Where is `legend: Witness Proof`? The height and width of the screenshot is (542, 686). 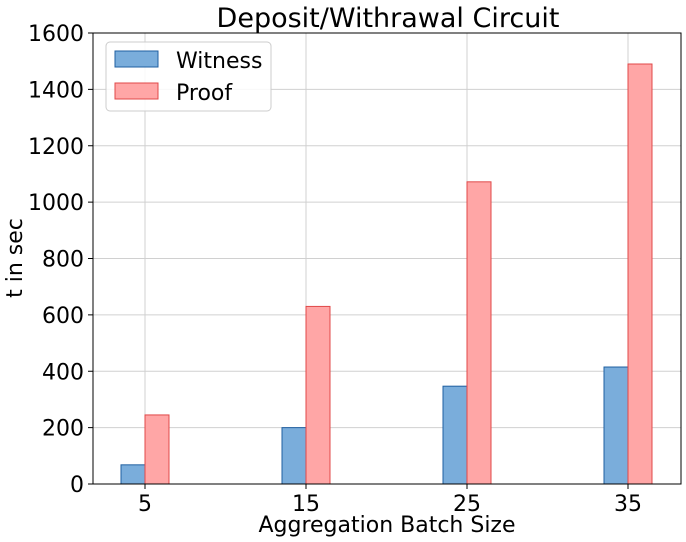 legend: Witness Proof is located at coordinates (188, 76).